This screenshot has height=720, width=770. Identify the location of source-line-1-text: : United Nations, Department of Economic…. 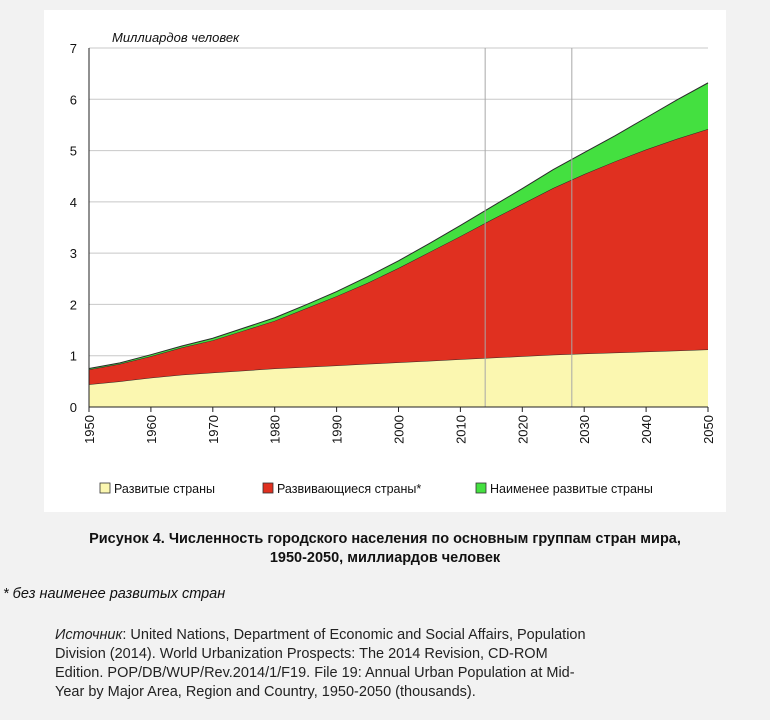
(354, 635).